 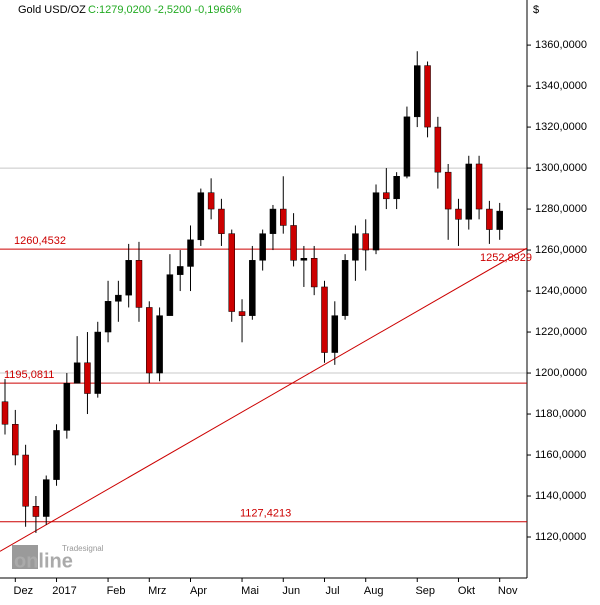 I want to click on x-tick-label: Dez, so click(x=24, y=591).